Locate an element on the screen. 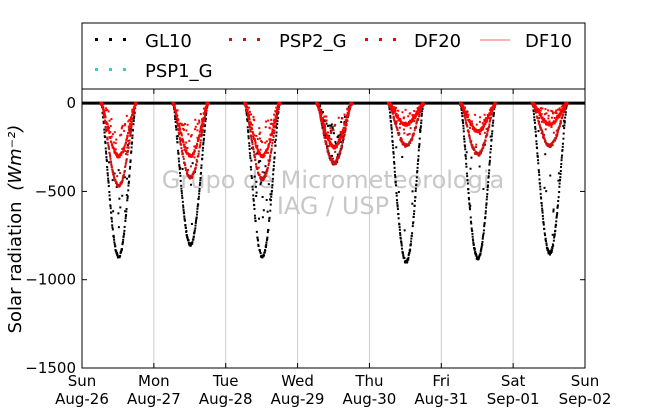 The height and width of the screenshot is (409, 650). x-tick-label-day: Tue is located at coordinates (225, 381).